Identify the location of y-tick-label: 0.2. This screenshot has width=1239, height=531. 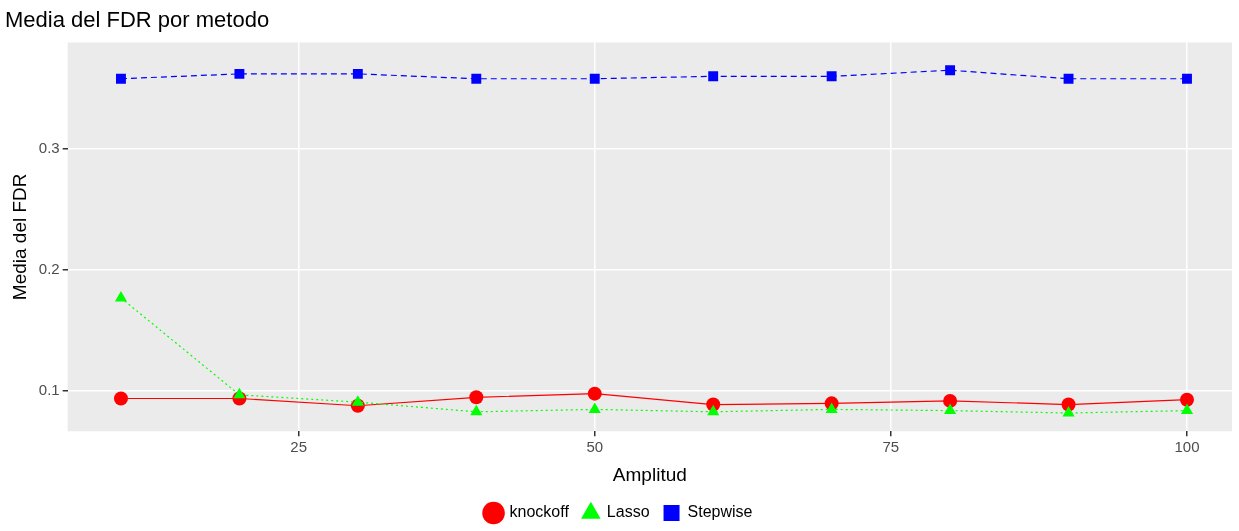
(49, 269).